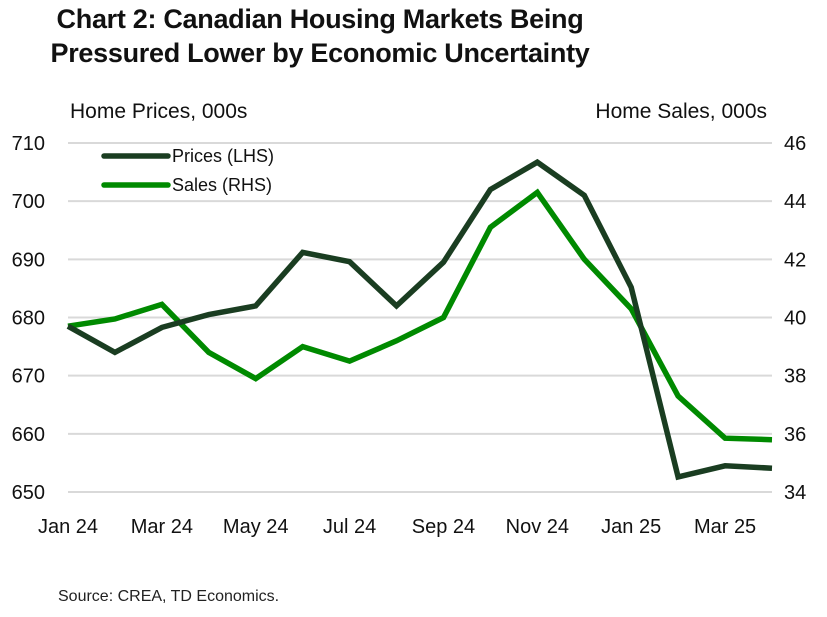 The width and height of the screenshot is (827, 617). What do you see at coordinates (28, 493) in the screenshot?
I see `left-y-tick-label: 650` at bounding box center [28, 493].